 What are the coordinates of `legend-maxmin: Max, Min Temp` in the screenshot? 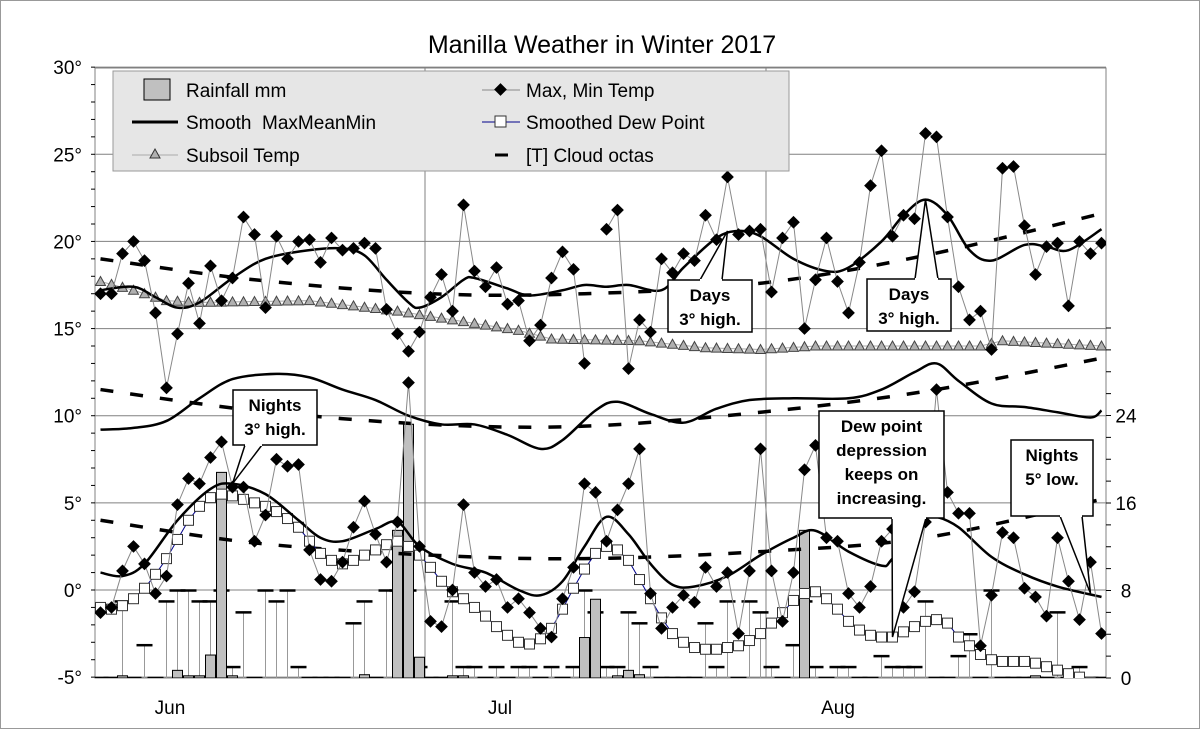 It's located at (590, 91).